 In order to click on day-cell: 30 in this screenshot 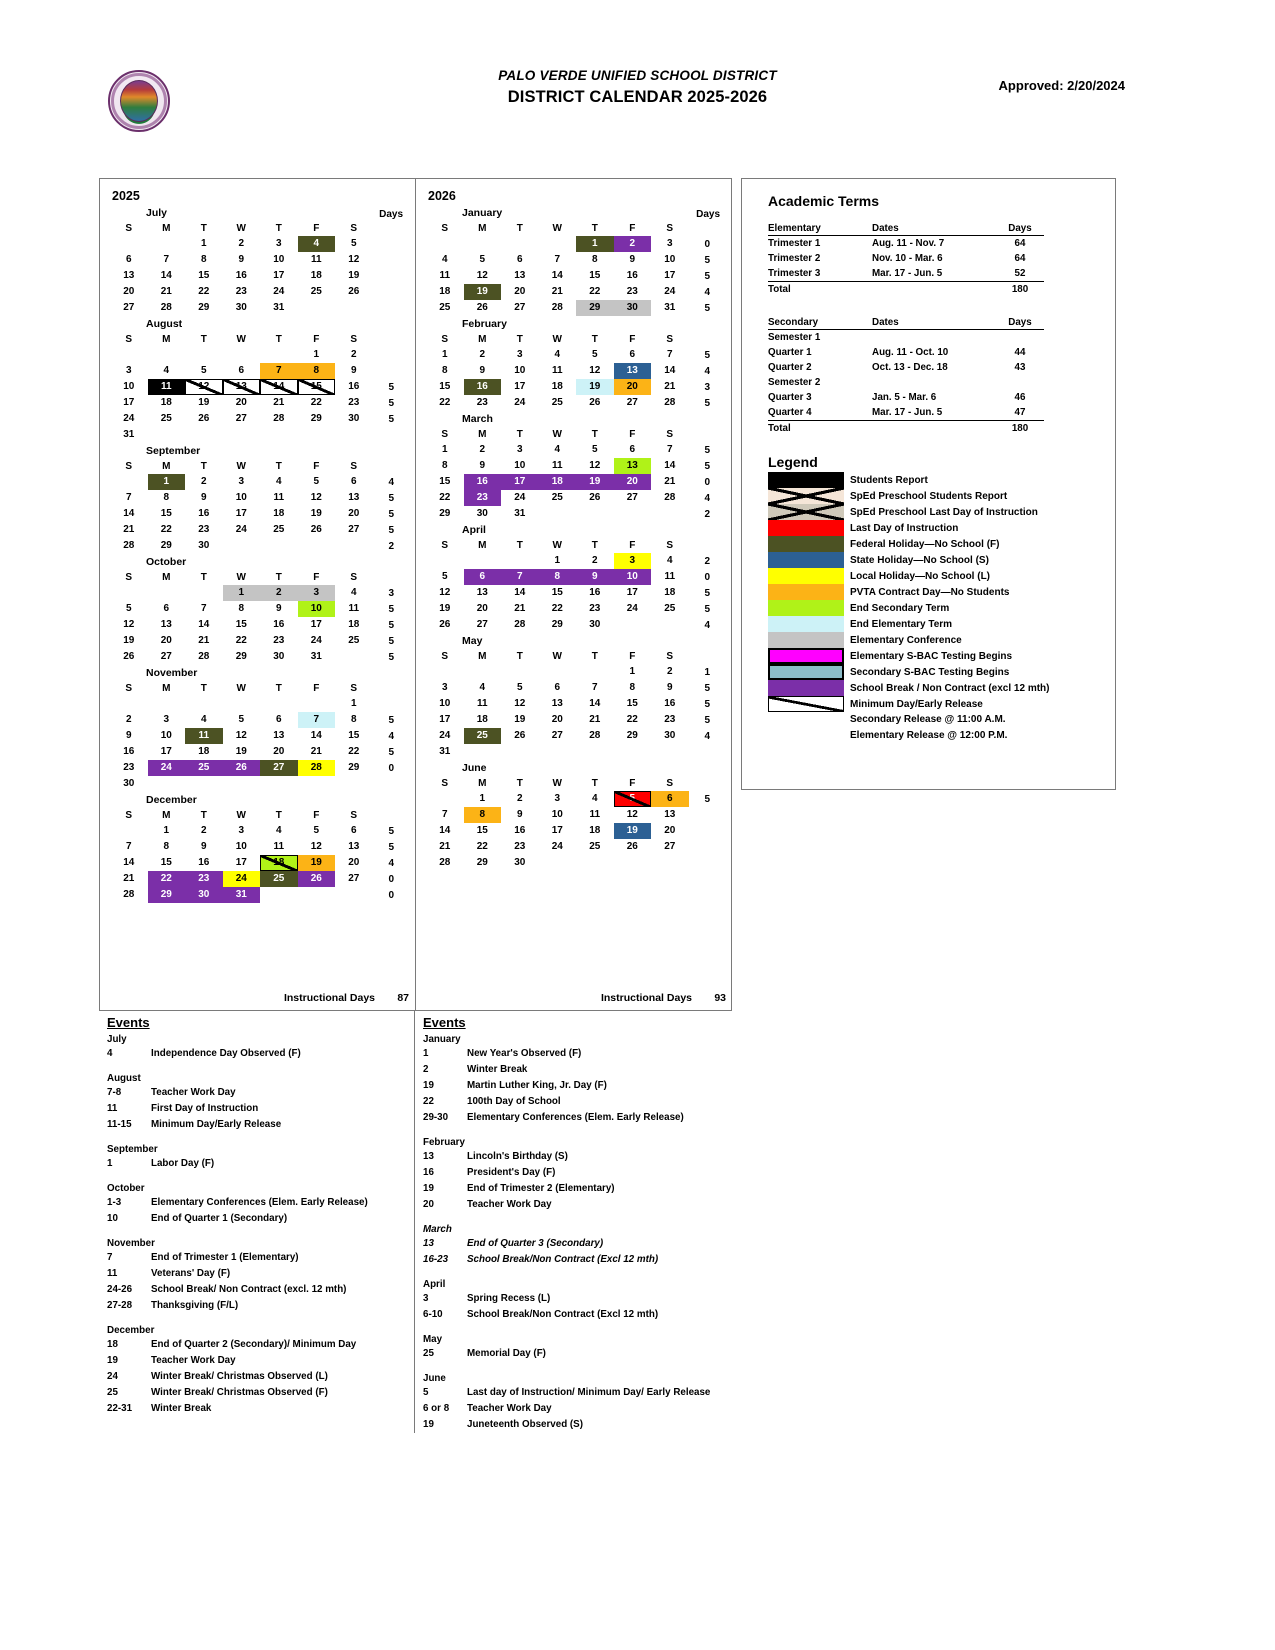, I will do `click(204, 546)`.